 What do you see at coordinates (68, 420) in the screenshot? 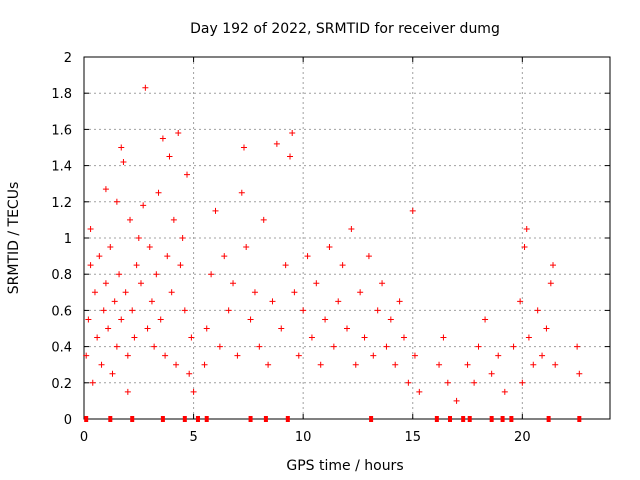
I see `y-tick-label: 0` at bounding box center [68, 420].